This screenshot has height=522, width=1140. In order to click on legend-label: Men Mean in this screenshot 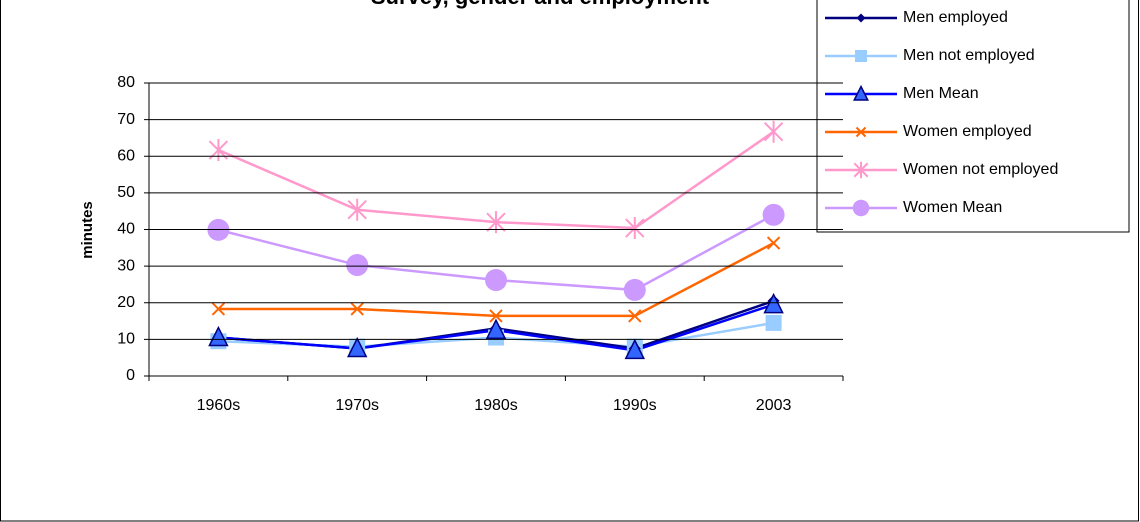, I will do `click(941, 93)`.